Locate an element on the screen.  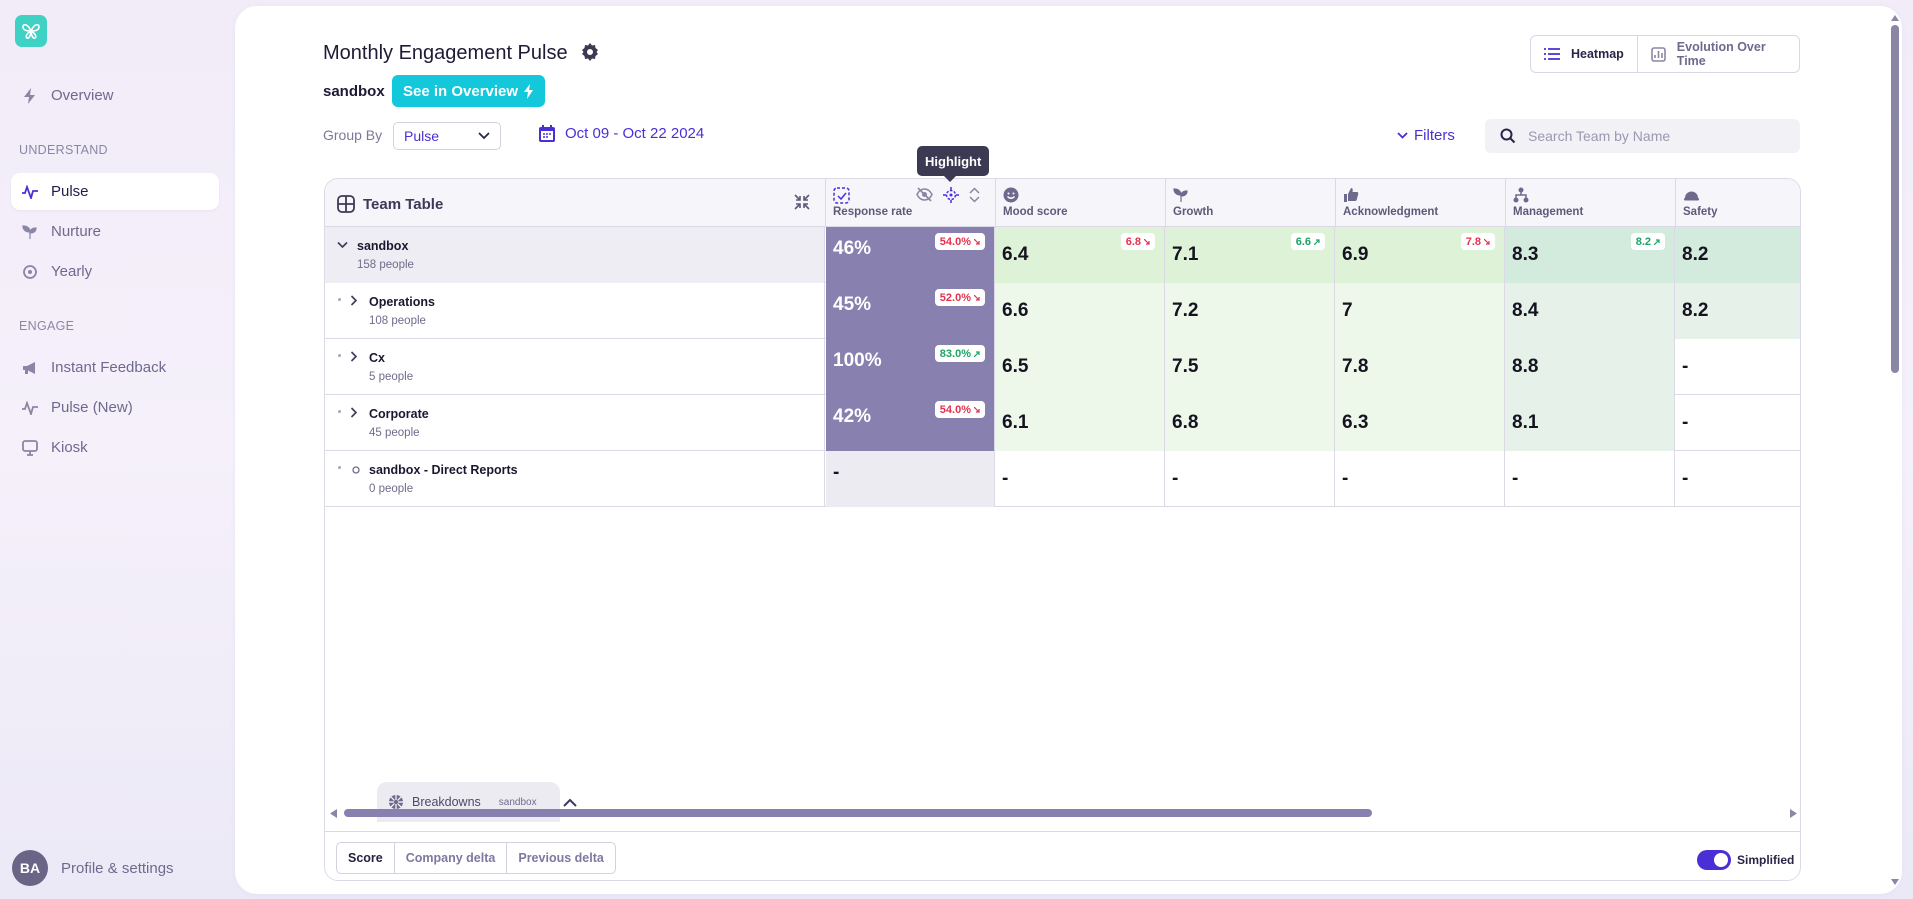
chevron-down-icon is located at coordinates (342, 245).